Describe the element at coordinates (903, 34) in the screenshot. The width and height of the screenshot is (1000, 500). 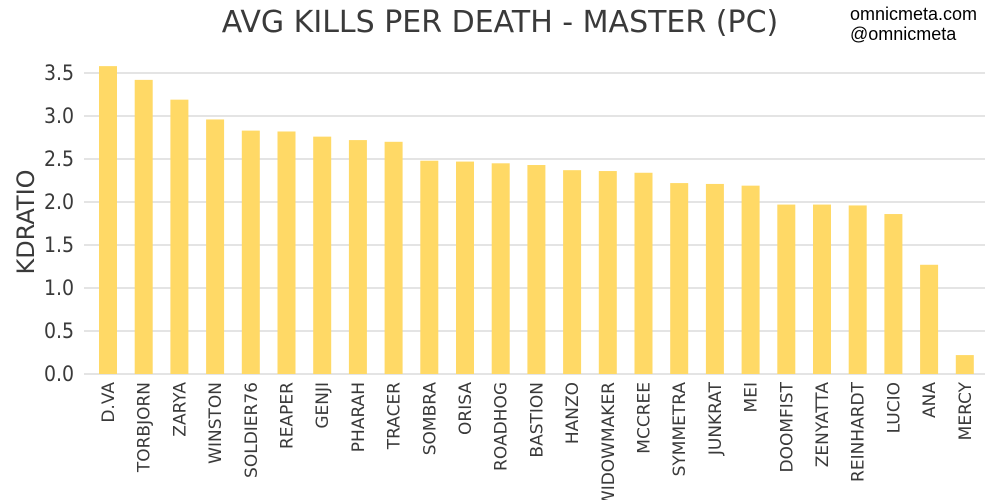
I see `site-handle: @omnicmeta` at that location.